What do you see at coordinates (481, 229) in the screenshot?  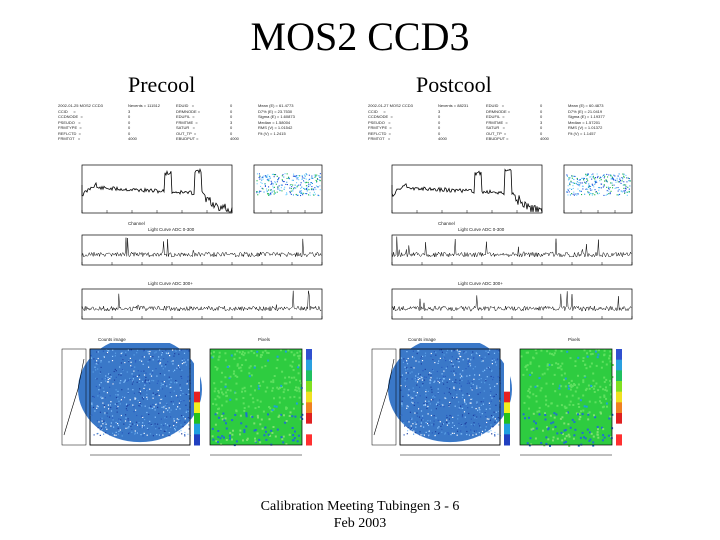 I see `postcool-lc1-label: Light Curve ADC 0-300` at bounding box center [481, 229].